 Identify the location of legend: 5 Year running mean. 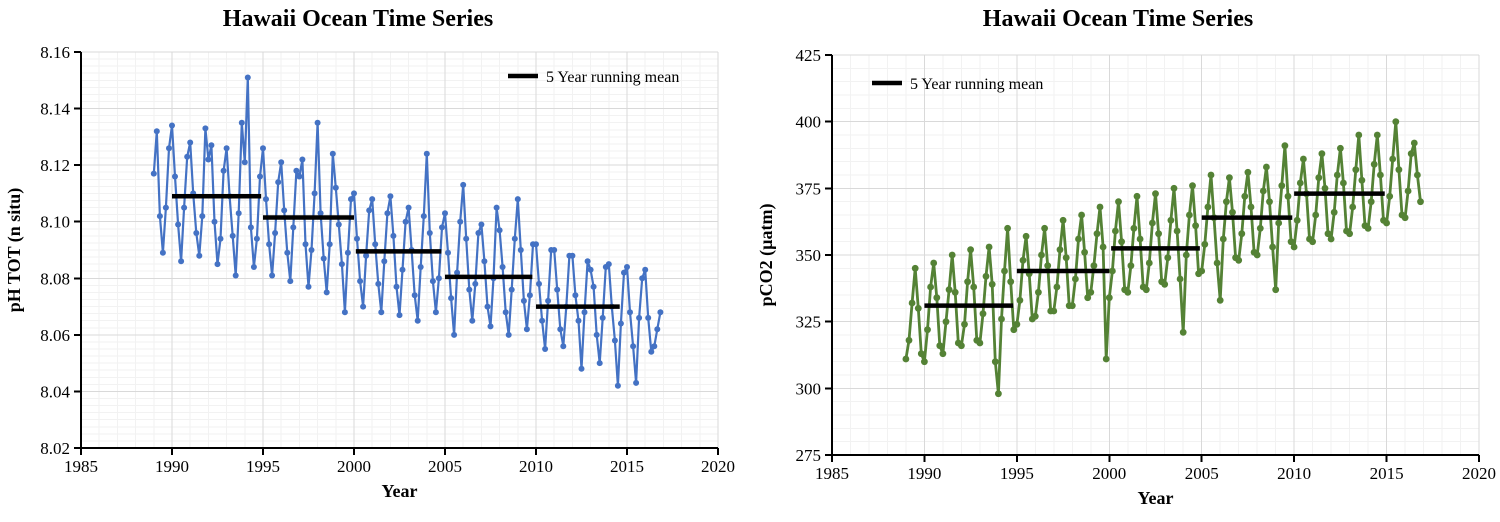
(957, 84).